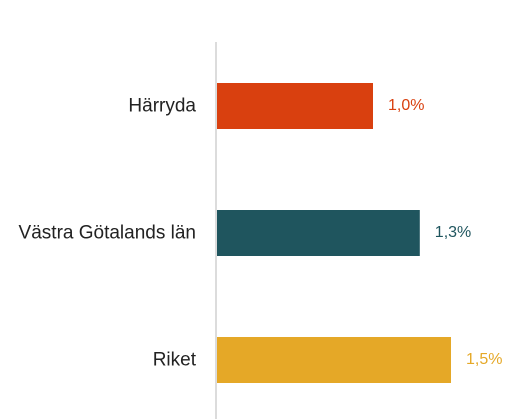  What do you see at coordinates (100, 360) in the screenshot?
I see `category-label-box: Riket` at bounding box center [100, 360].